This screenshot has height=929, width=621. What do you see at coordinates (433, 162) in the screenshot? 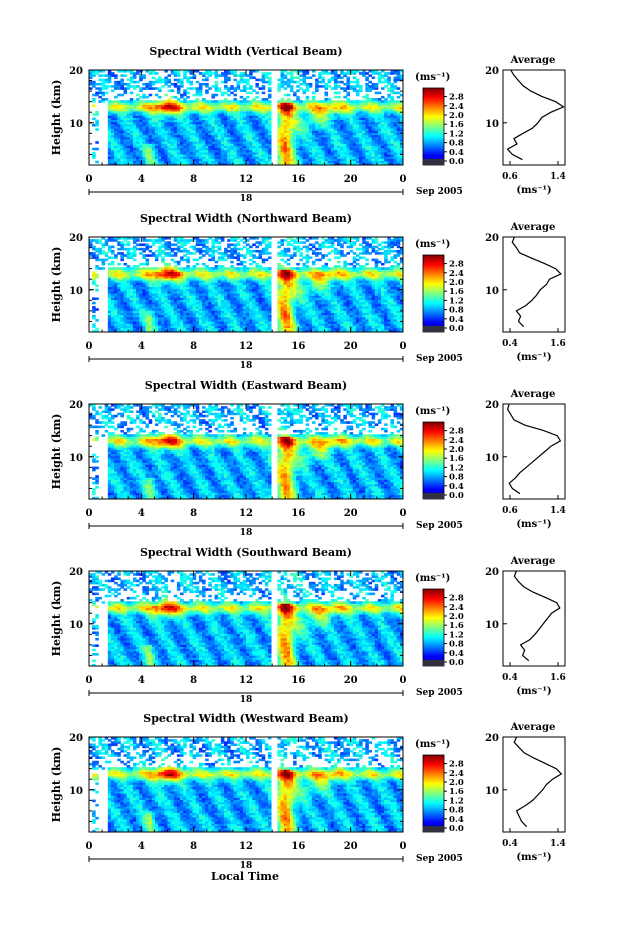
I see `colorbar-bottom-swatch` at bounding box center [433, 162].